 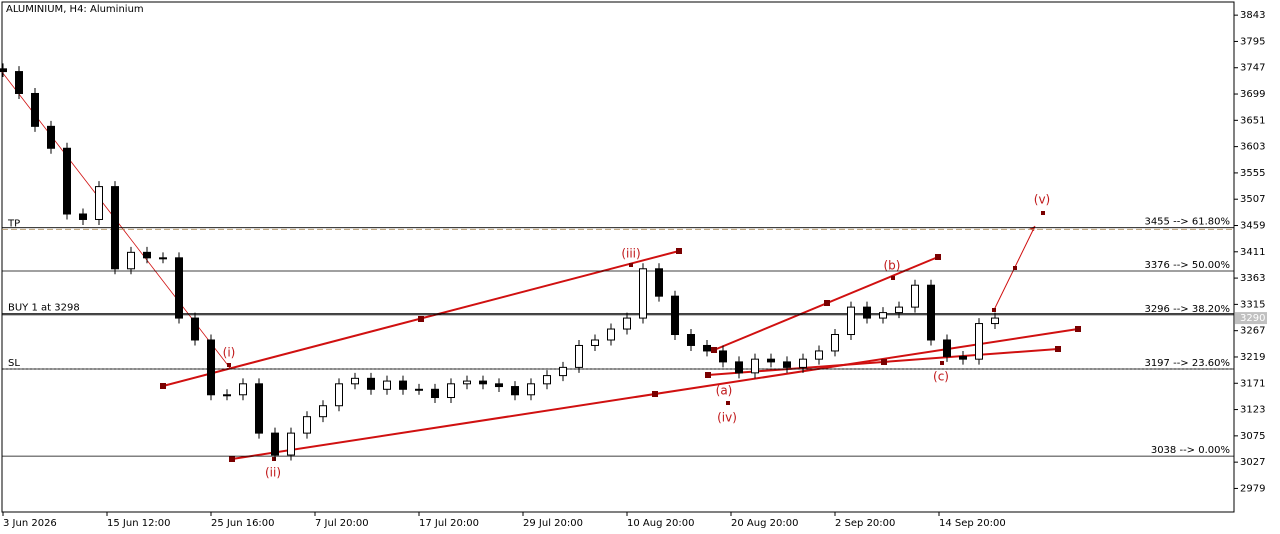 I want to click on x-tick-label: 29 Jul 20:00, so click(x=553, y=523).